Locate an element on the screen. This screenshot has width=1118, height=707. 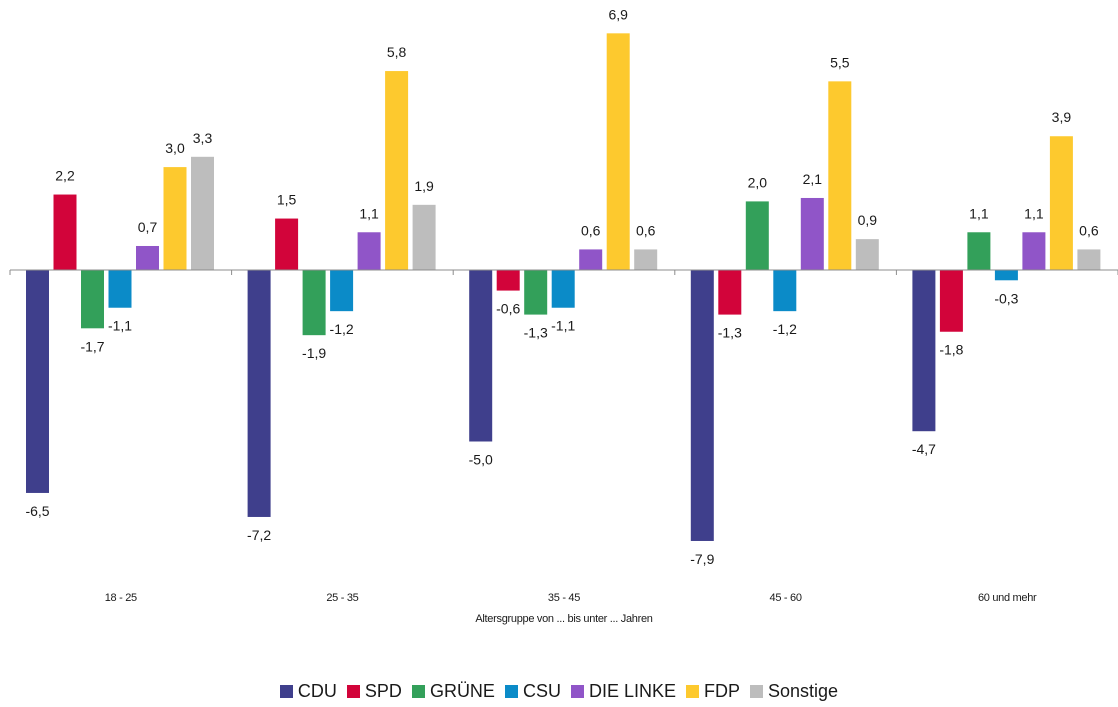
x-tick-labels: 18 - 25 25 - 35 35 - 45 45 - 60 60 und mehr is located at coordinates (571, 598).